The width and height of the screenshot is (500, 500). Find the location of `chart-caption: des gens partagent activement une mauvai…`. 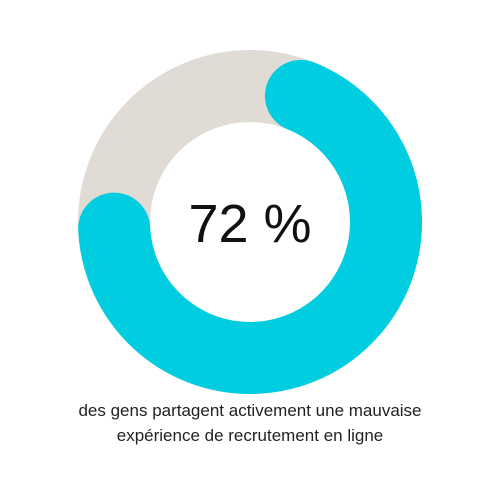

chart-caption: des gens partagent activement une mauvai… is located at coordinates (250, 423).